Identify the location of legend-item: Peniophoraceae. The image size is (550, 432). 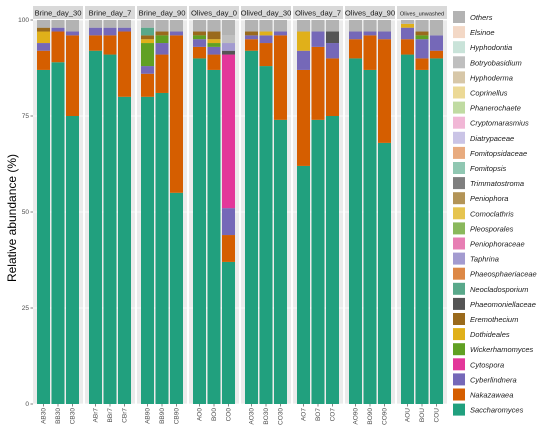
(489, 243).